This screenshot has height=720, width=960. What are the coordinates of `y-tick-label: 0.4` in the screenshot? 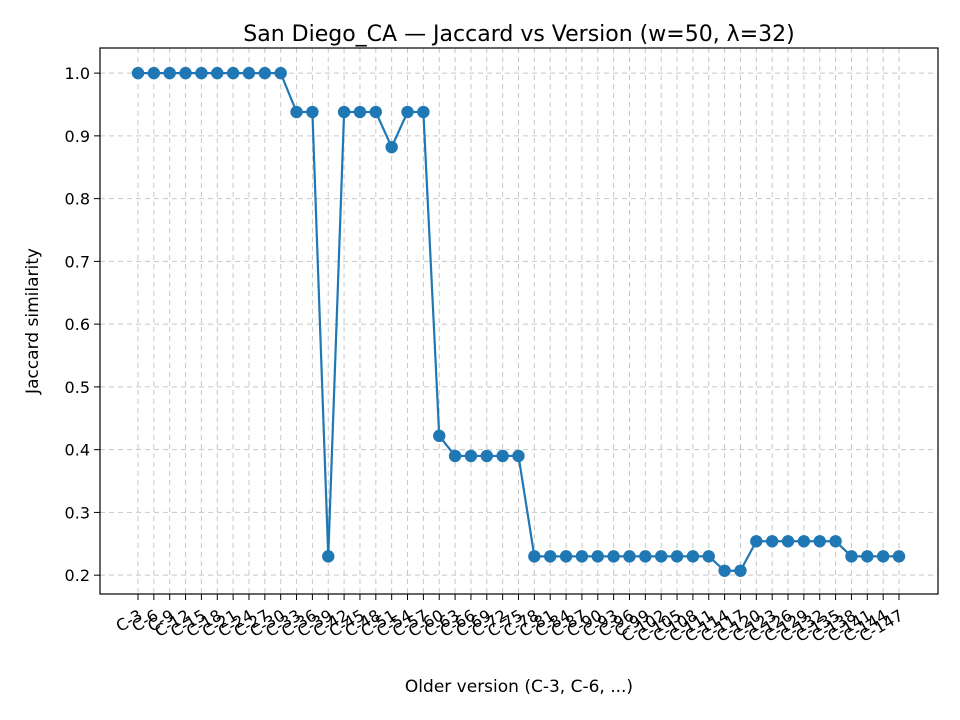 It's located at (77, 450).